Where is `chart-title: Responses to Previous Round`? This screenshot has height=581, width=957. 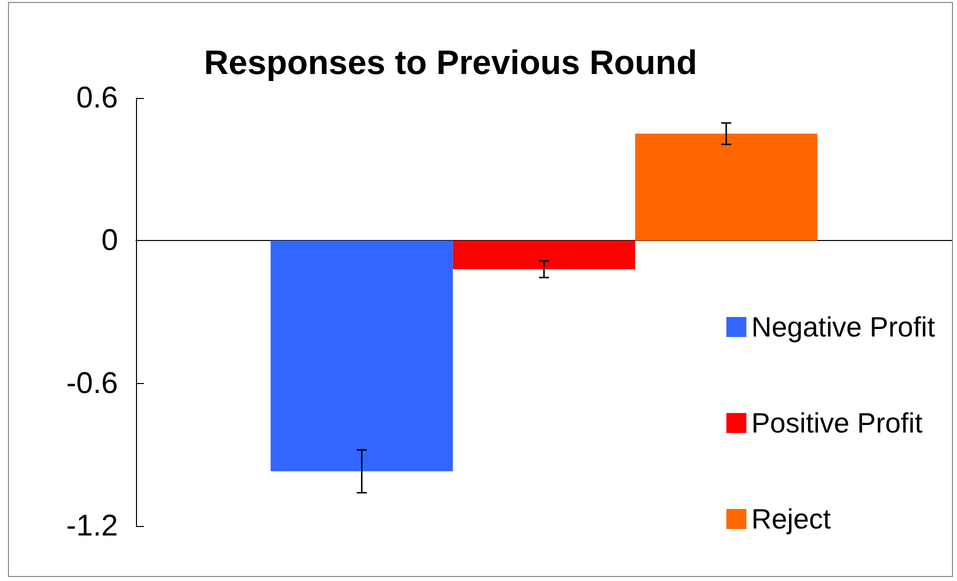 chart-title: Responses to Previous Round is located at coordinates (451, 63).